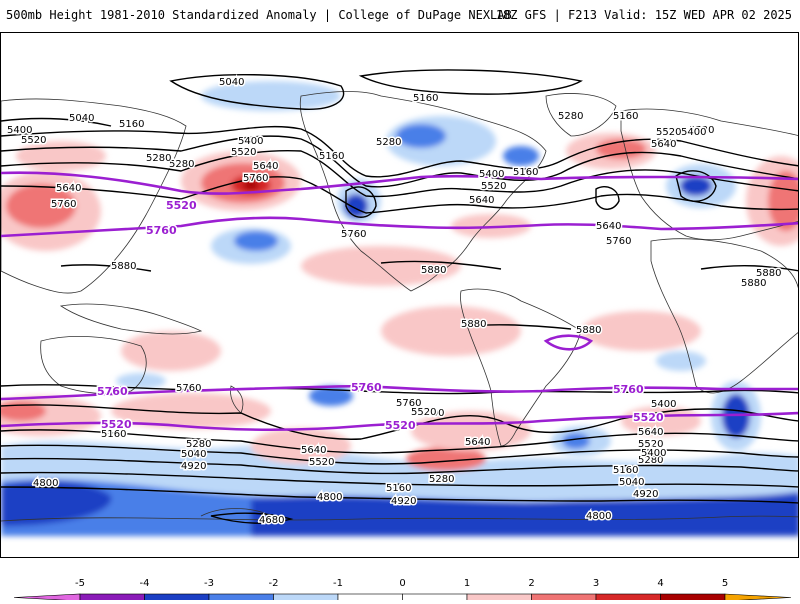 The height and width of the screenshot is (604, 800). Describe the element at coordinates (521, 156) in the screenshot. I see `anomaly-neg2-hudson` at that location.